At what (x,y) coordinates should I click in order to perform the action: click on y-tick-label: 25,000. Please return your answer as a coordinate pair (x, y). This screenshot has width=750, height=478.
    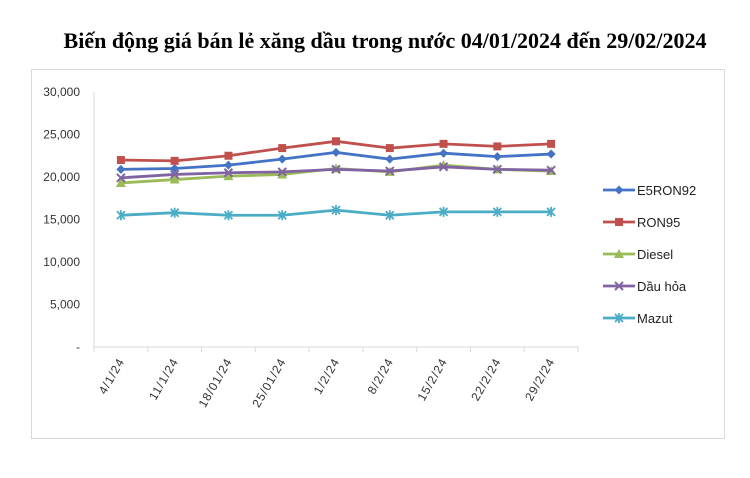
    Looking at the image, I should click on (61, 135).